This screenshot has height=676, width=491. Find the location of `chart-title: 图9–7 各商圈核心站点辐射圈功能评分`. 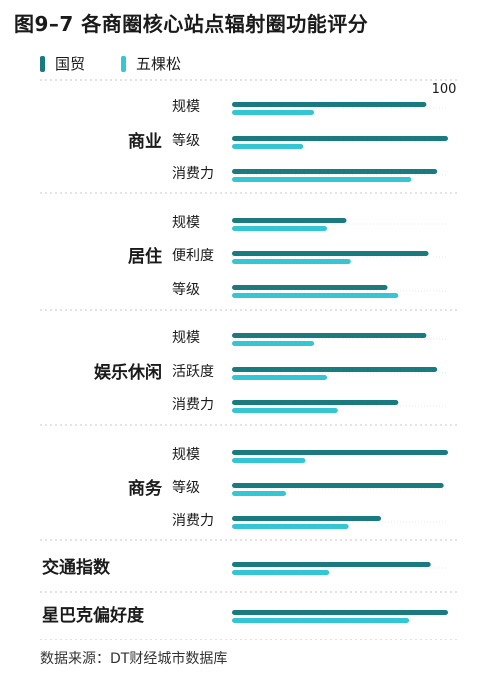

chart-title: 图9–7 各商圈核心站点辐射圈功能评分 is located at coordinates (191, 24).